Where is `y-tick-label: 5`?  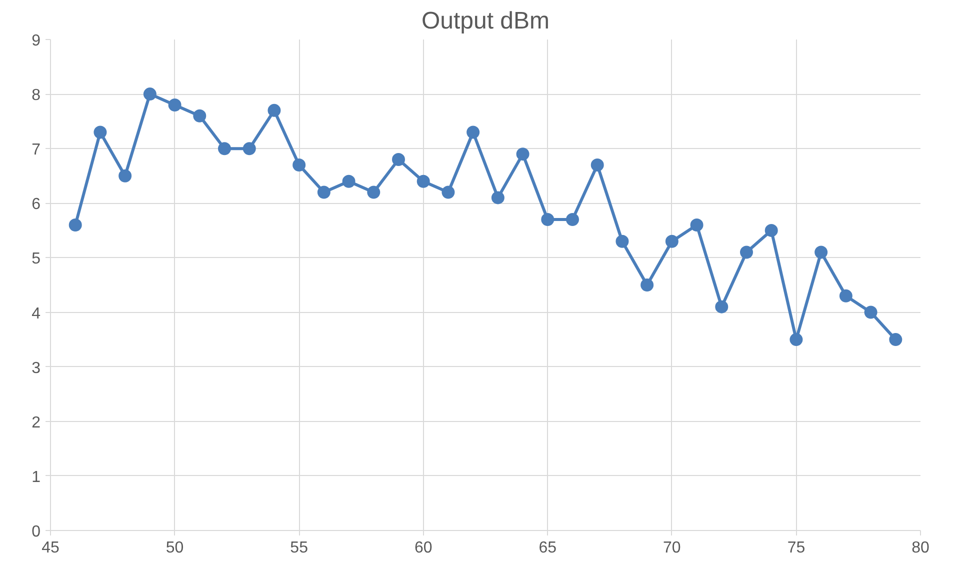 y-tick-label: 5 is located at coordinates (36, 259).